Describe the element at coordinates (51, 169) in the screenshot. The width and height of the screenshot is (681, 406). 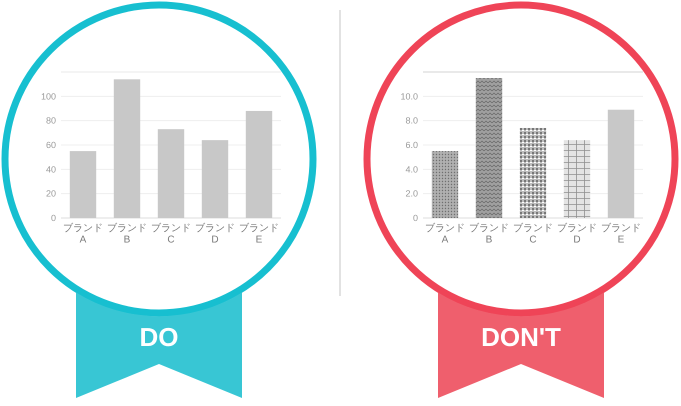
I see `y-tick-label: 40` at that location.